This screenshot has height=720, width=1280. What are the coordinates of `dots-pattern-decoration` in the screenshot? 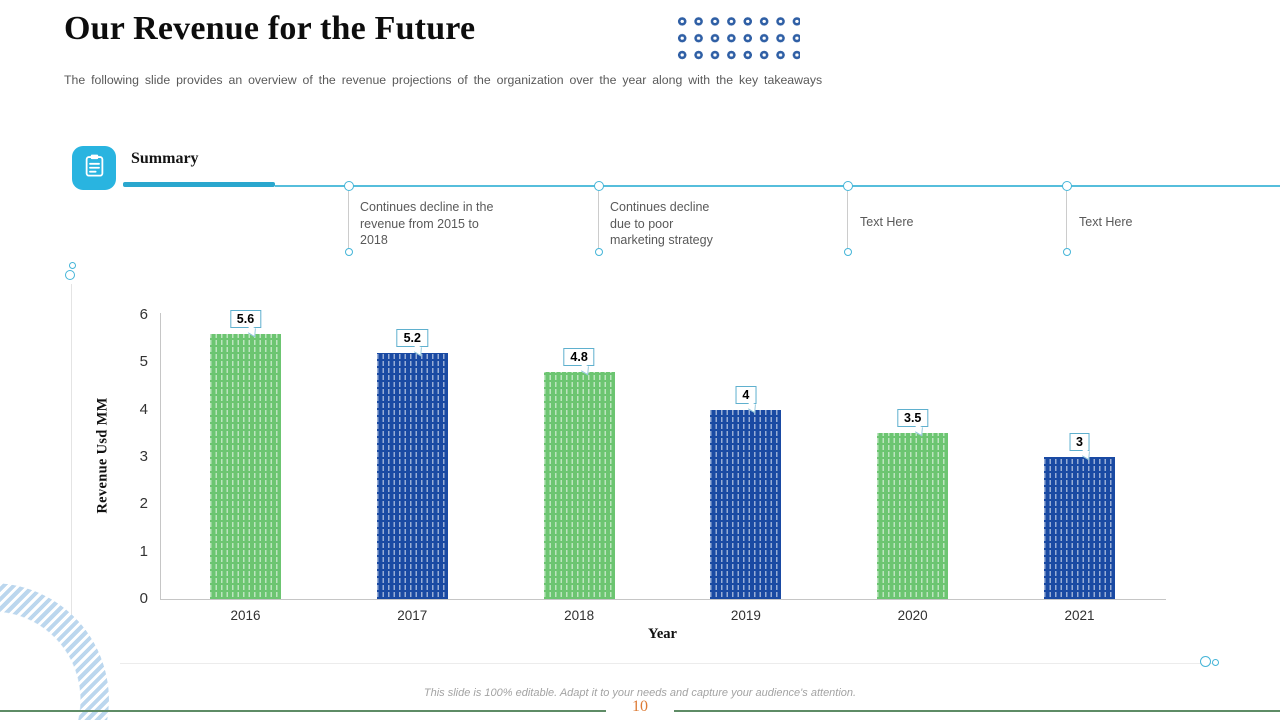 It's located at (735, 36).